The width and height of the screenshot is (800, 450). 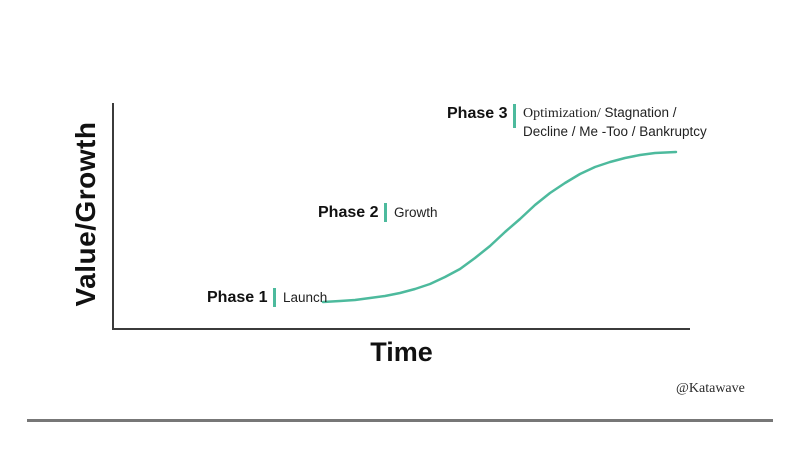 What do you see at coordinates (305, 297) in the screenshot?
I see `phase1-description: Launch` at bounding box center [305, 297].